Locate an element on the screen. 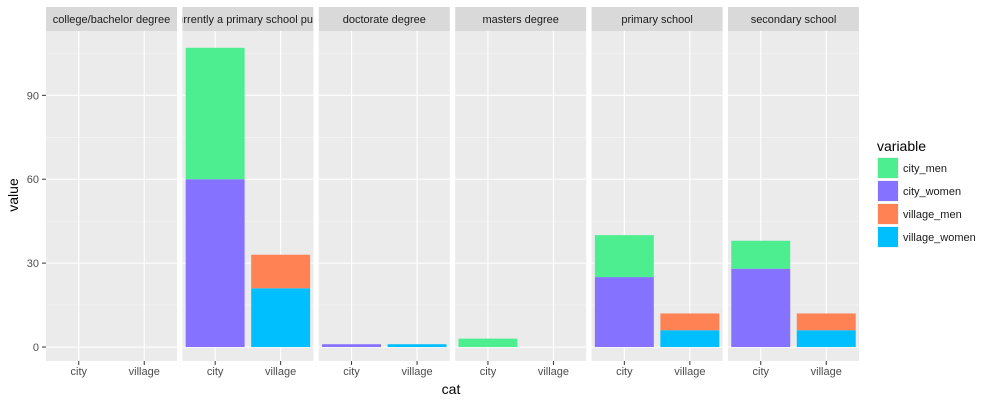 The height and width of the screenshot is (400, 1000). facet-panel-masters-degree: masters degree is located at coordinates (521, 184).